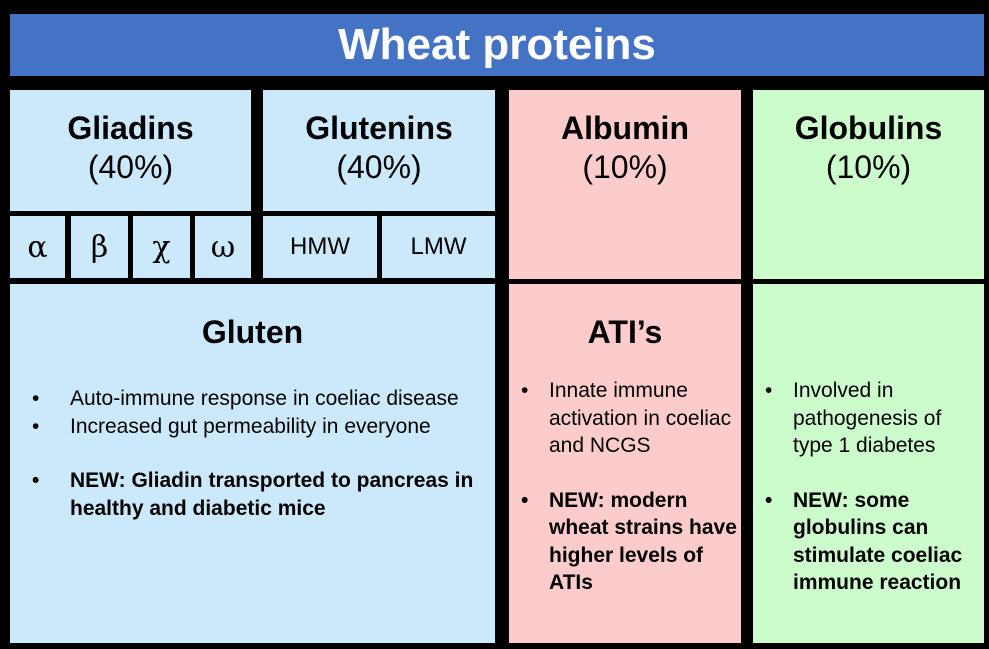 This screenshot has width=989, height=649. What do you see at coordinates (260, 427) in the screenshot?
I see `gluten-bullet-2: Increased gut permeability in everyone` at bounding box center [260, 427].